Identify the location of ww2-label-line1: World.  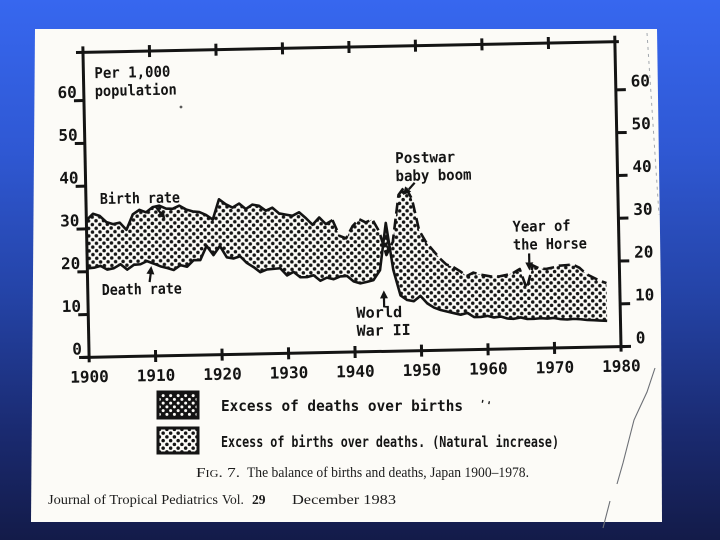
(379, 312).